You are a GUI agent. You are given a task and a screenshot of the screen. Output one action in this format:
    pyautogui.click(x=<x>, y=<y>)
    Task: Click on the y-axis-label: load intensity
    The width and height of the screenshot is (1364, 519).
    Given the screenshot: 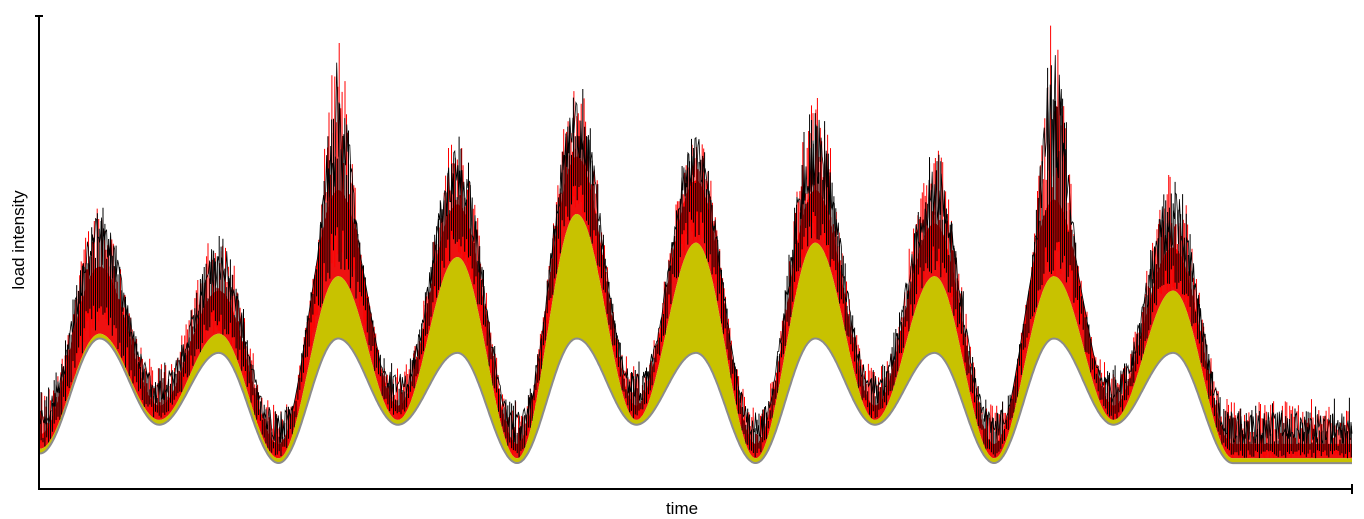 What is the action you would take?
    pyautogui.click(x=18, y=240)
    